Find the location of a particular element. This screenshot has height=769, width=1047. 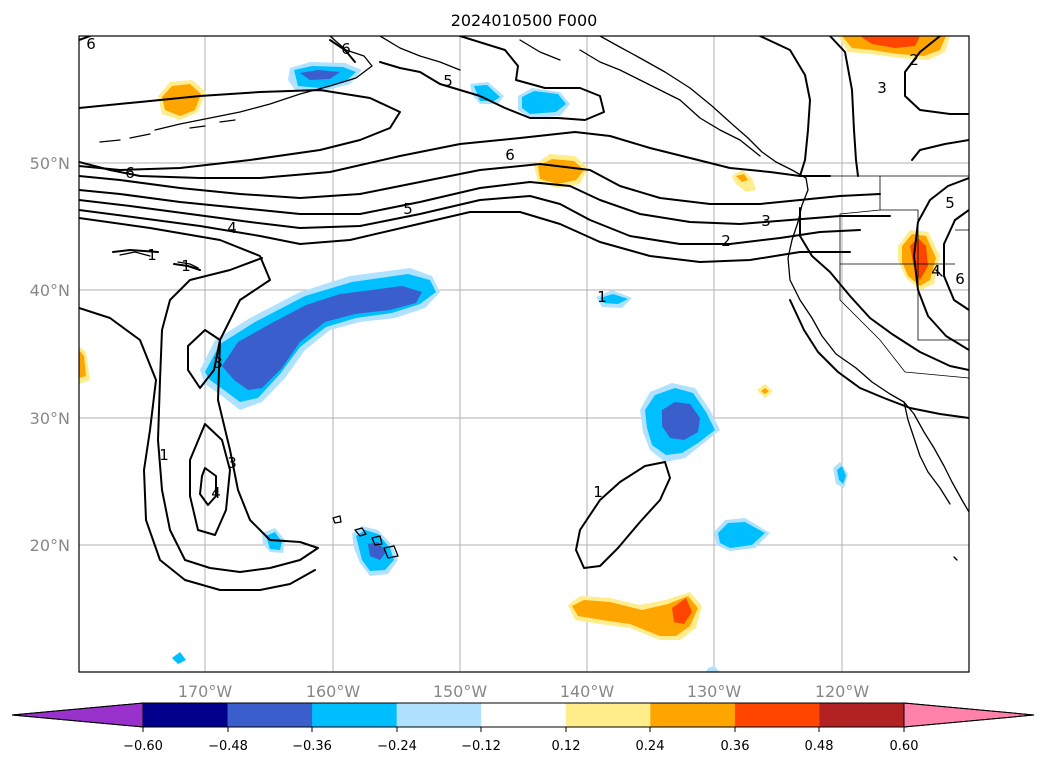

longitude-label: 160°W is located at coordinates (333, 691).